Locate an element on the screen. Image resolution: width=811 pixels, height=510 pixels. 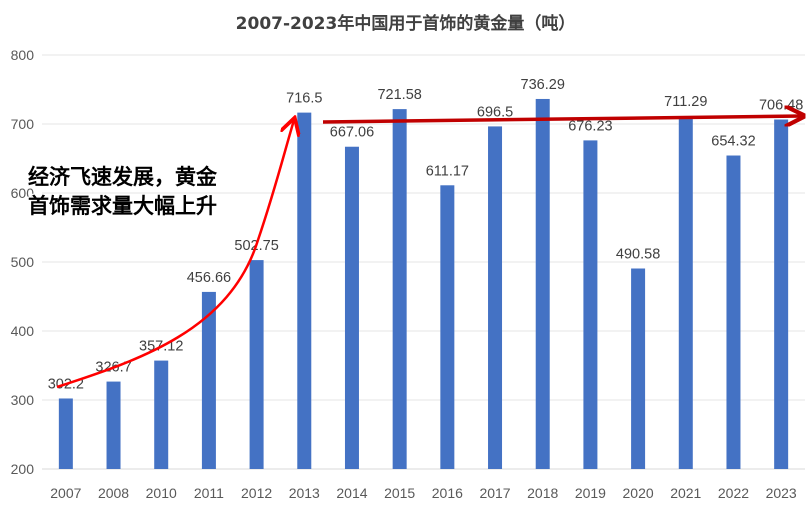
y-tick-label: 300 is located at coordinates (23, 400).